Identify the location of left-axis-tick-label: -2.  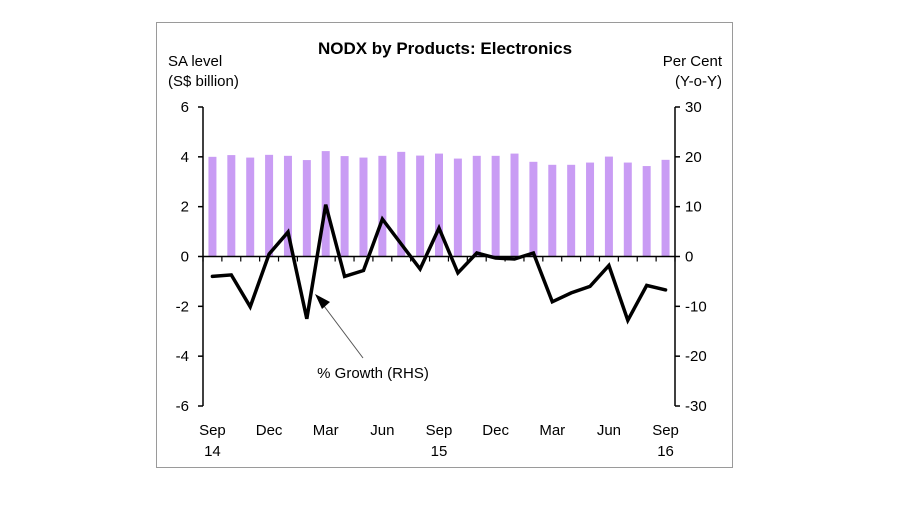
(182, 306).